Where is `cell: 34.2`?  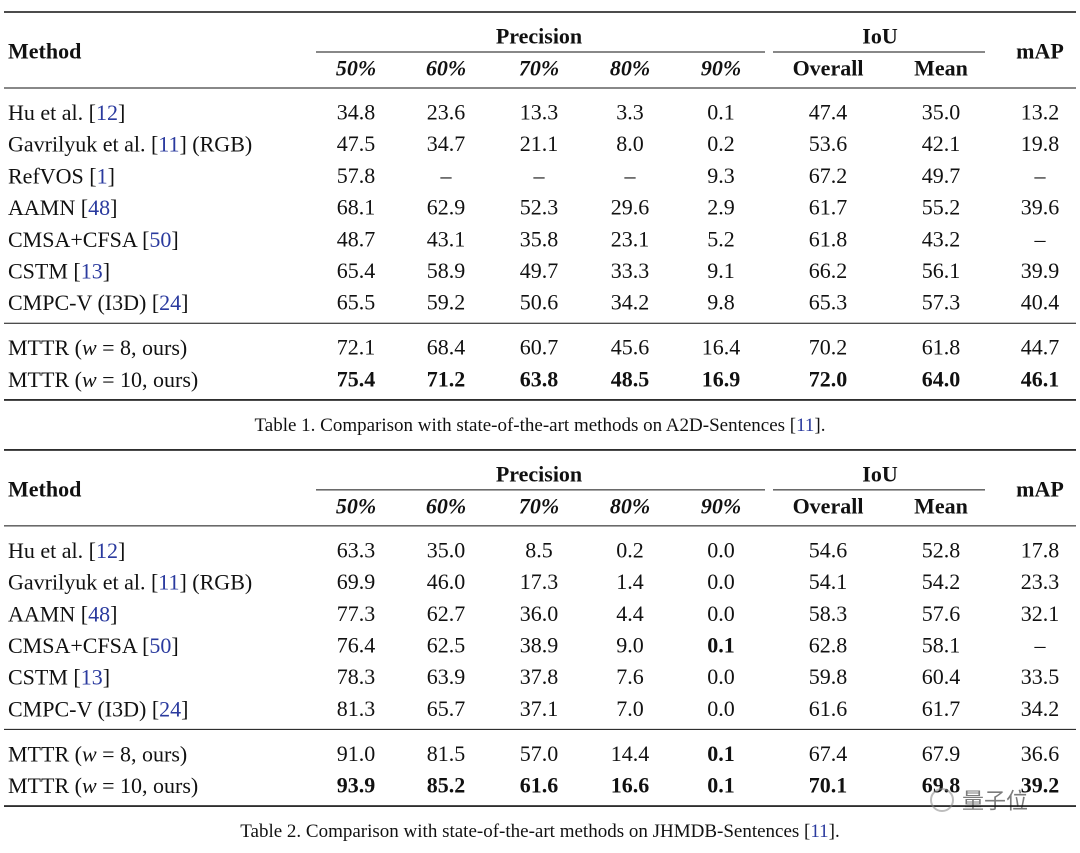
cell: 34.2 is located at coordinates (1040, 708).